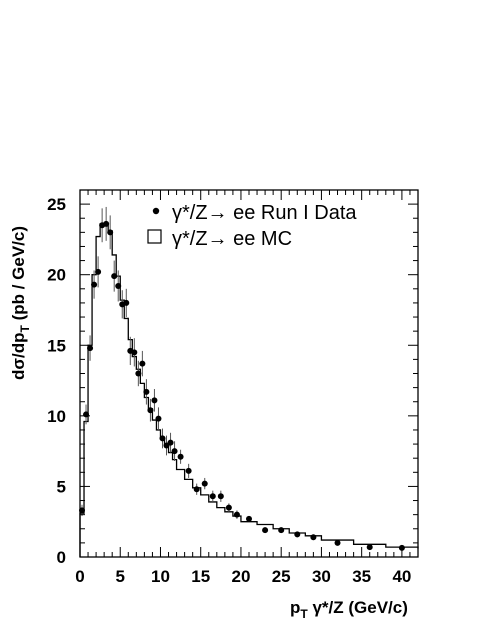 This screenshot has height=627, width=485. I want to click on legend: γ*/Z→ ee Run I Data γ*/Z→ ee MC, so click(252, 226).